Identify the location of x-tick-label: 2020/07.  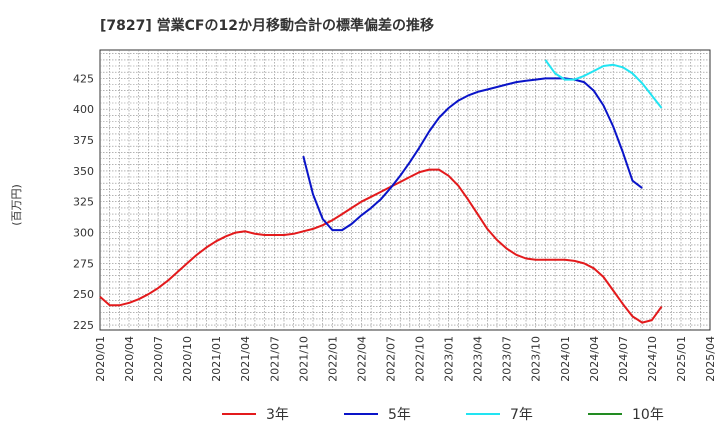
(158, 359).